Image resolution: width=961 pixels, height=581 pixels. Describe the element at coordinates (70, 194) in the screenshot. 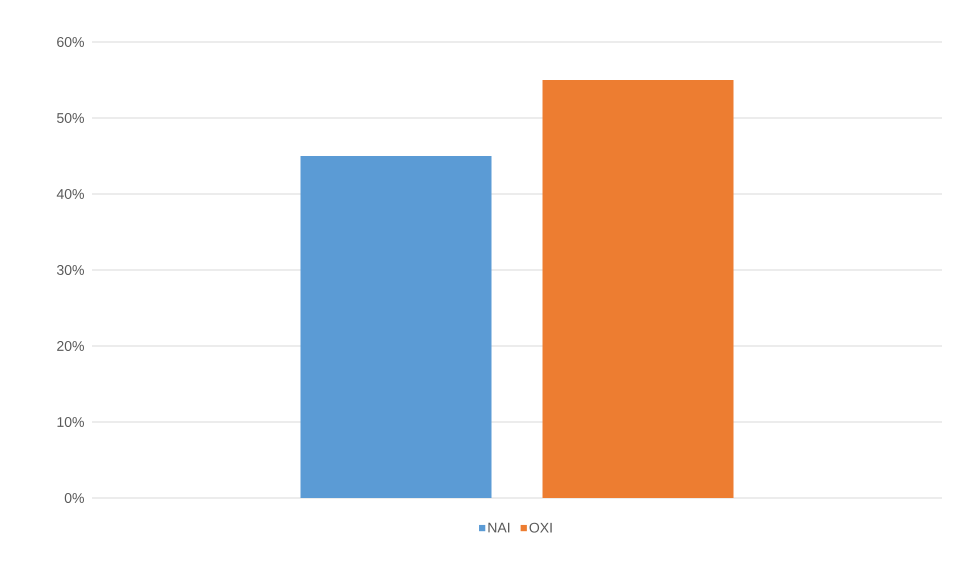

I see `y-tick-label: 40%` at that location.